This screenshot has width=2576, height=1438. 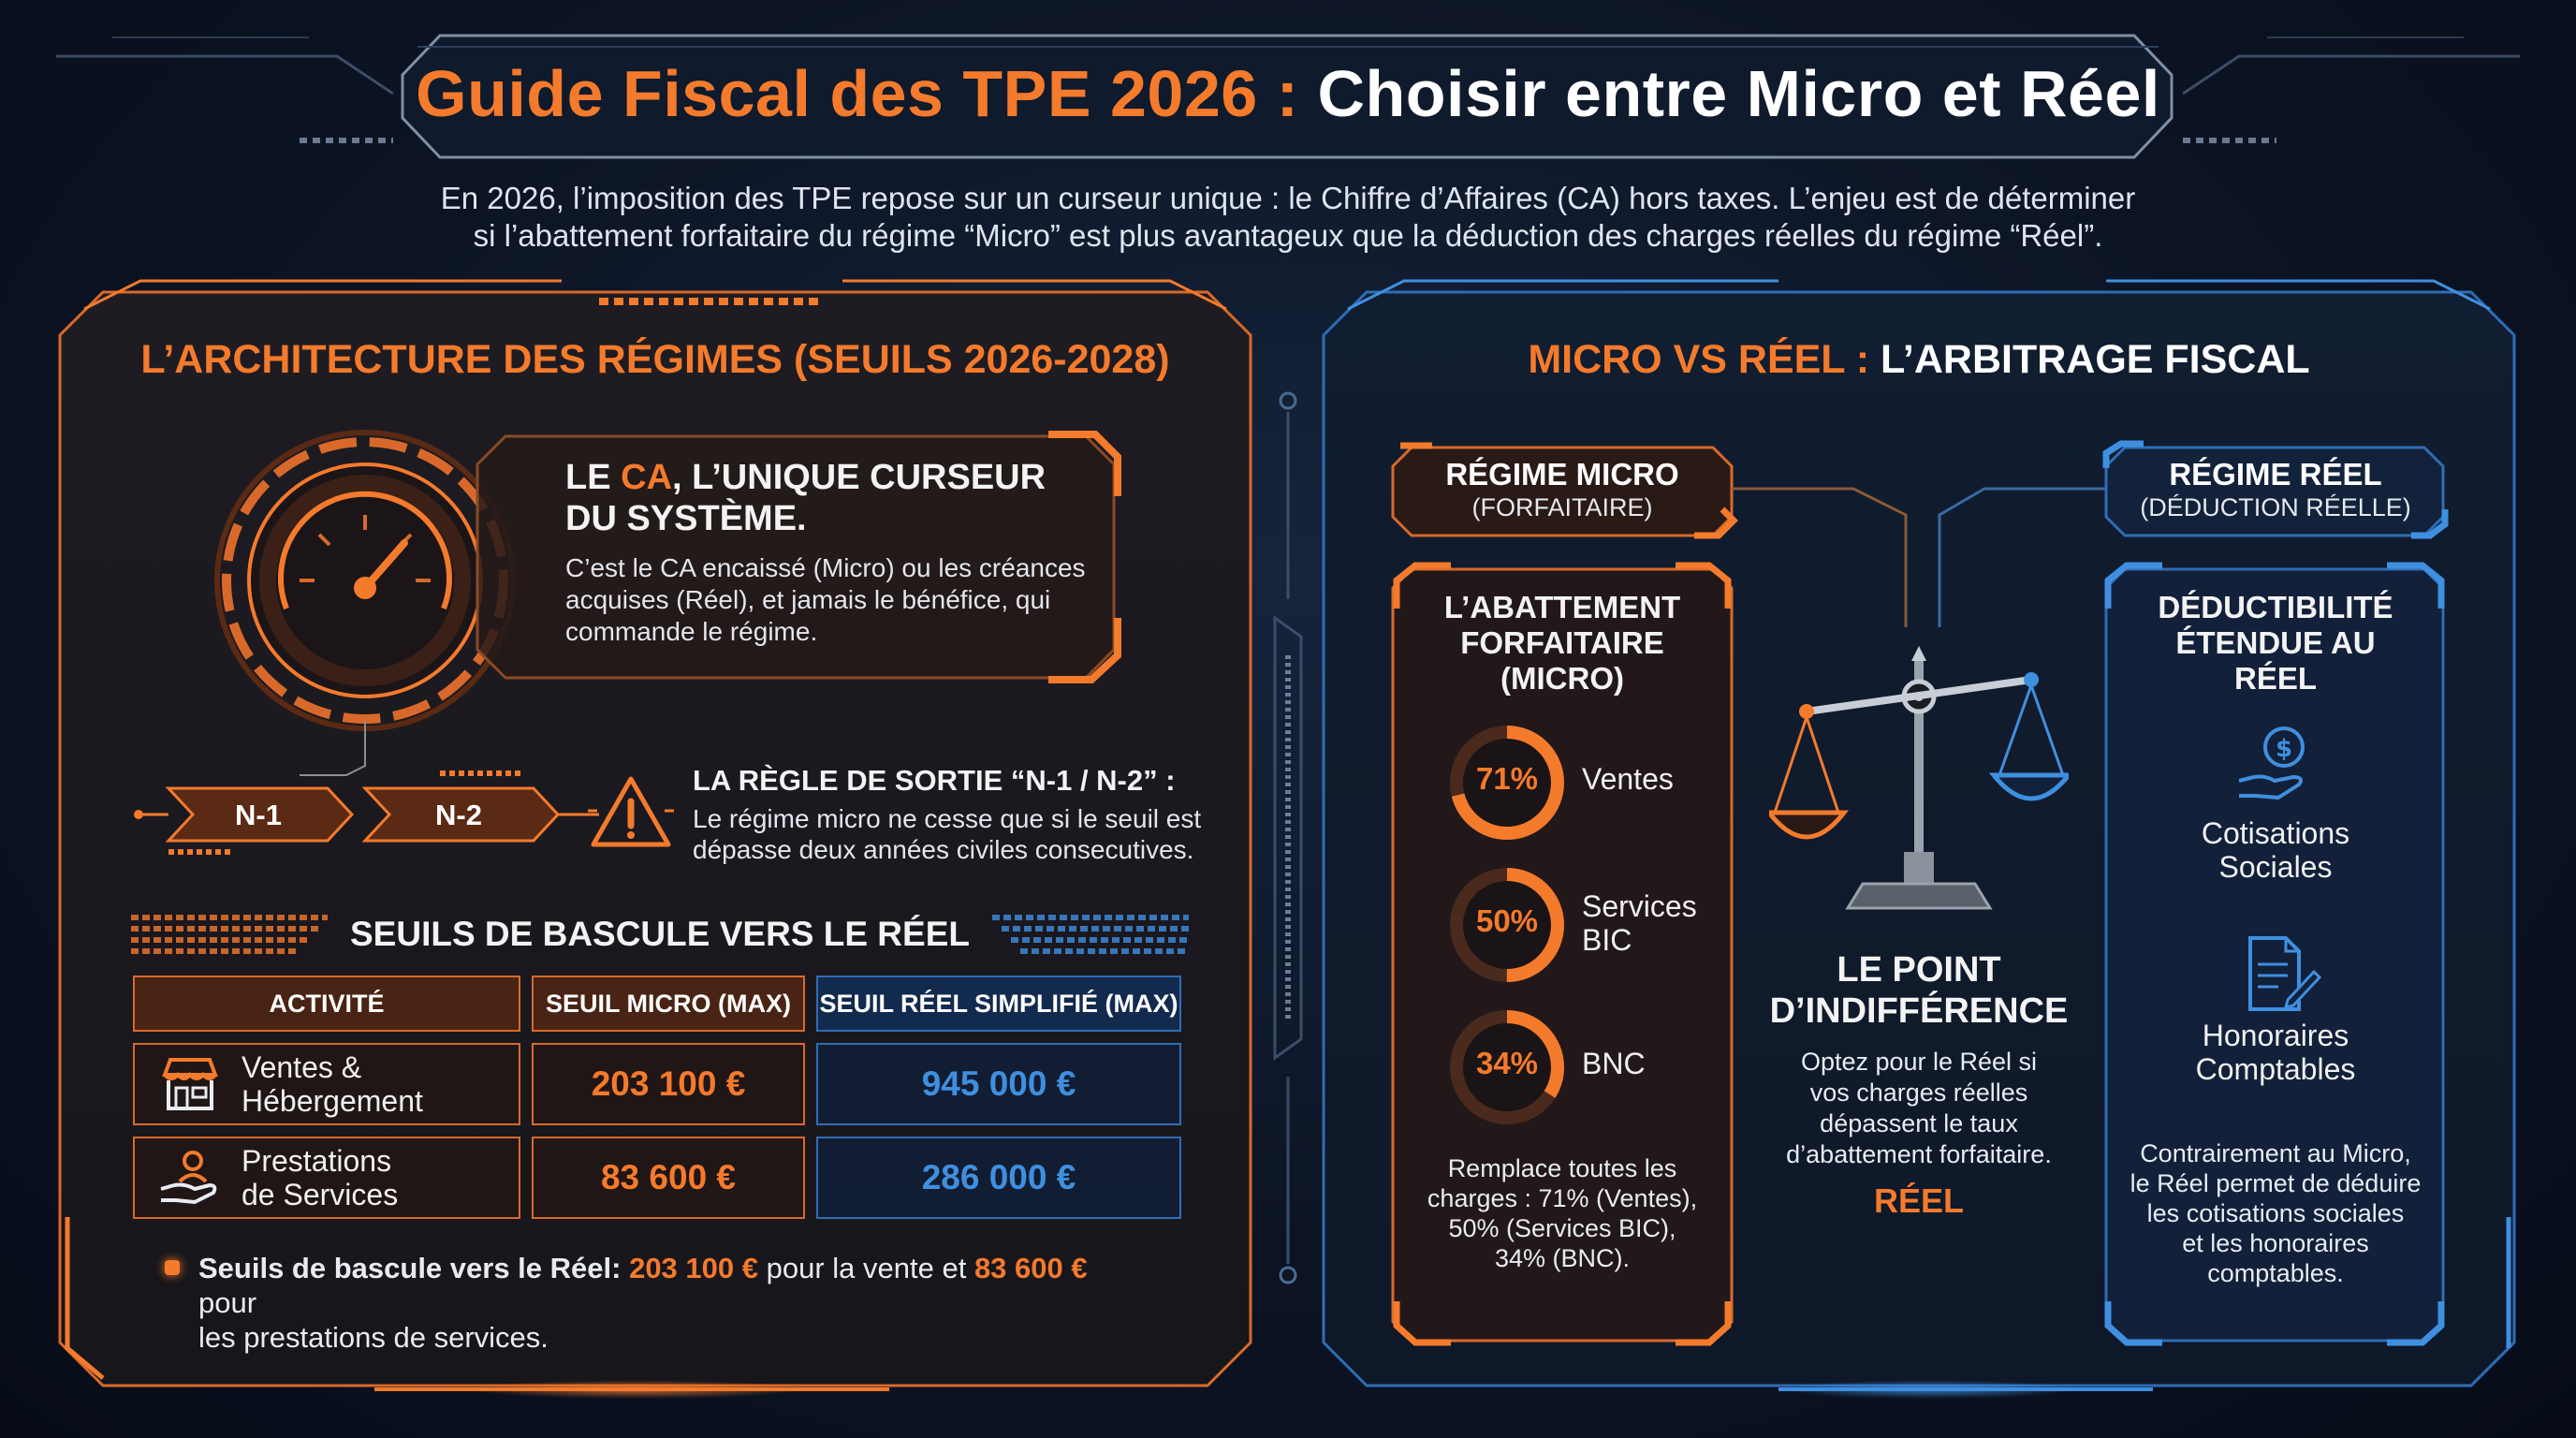 What do you see at coordinates (1507, 1063) in the screenshot?
I see `ring-pct-3: 34%` at bounding box center [1507, 1063].